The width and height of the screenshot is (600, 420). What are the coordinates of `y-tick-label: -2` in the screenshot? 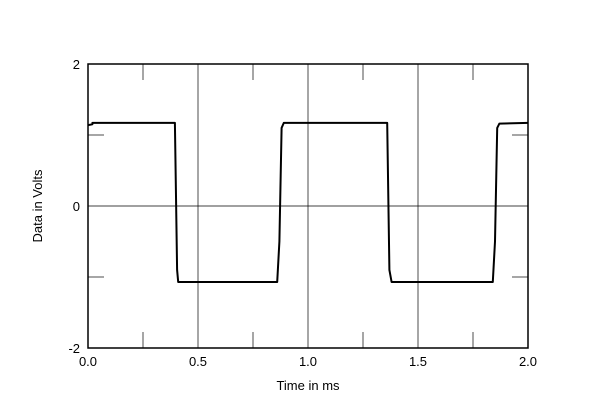 It's located at (74, 348).